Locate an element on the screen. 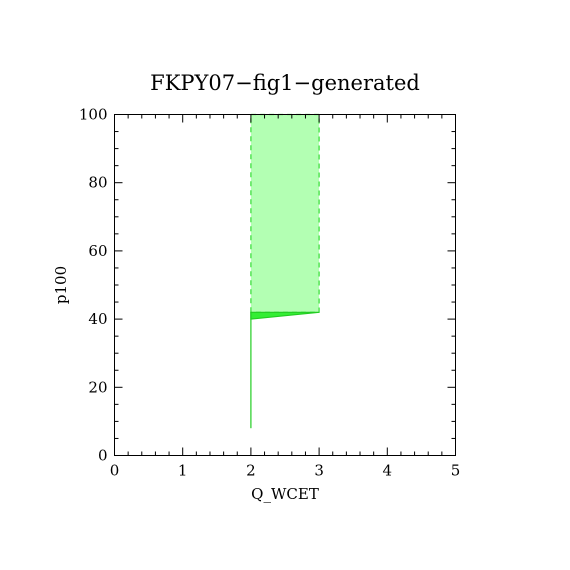 This screenshot has height=570, width=570. x-axis-label: Q_WCET is located at coordinates (285, 494).